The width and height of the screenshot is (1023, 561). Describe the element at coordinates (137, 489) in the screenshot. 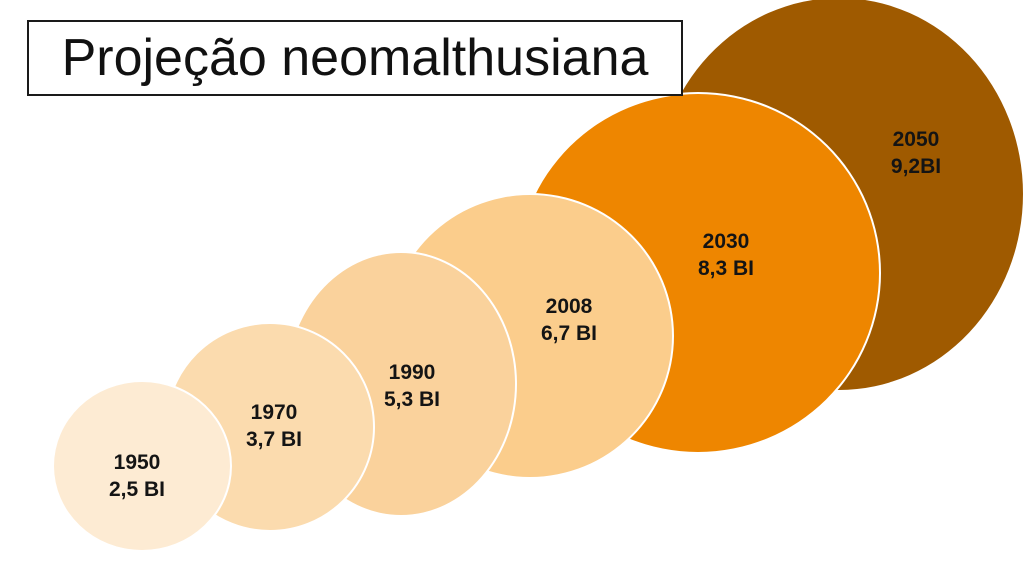

I see `population-1950: 2,5 BI` at that location.